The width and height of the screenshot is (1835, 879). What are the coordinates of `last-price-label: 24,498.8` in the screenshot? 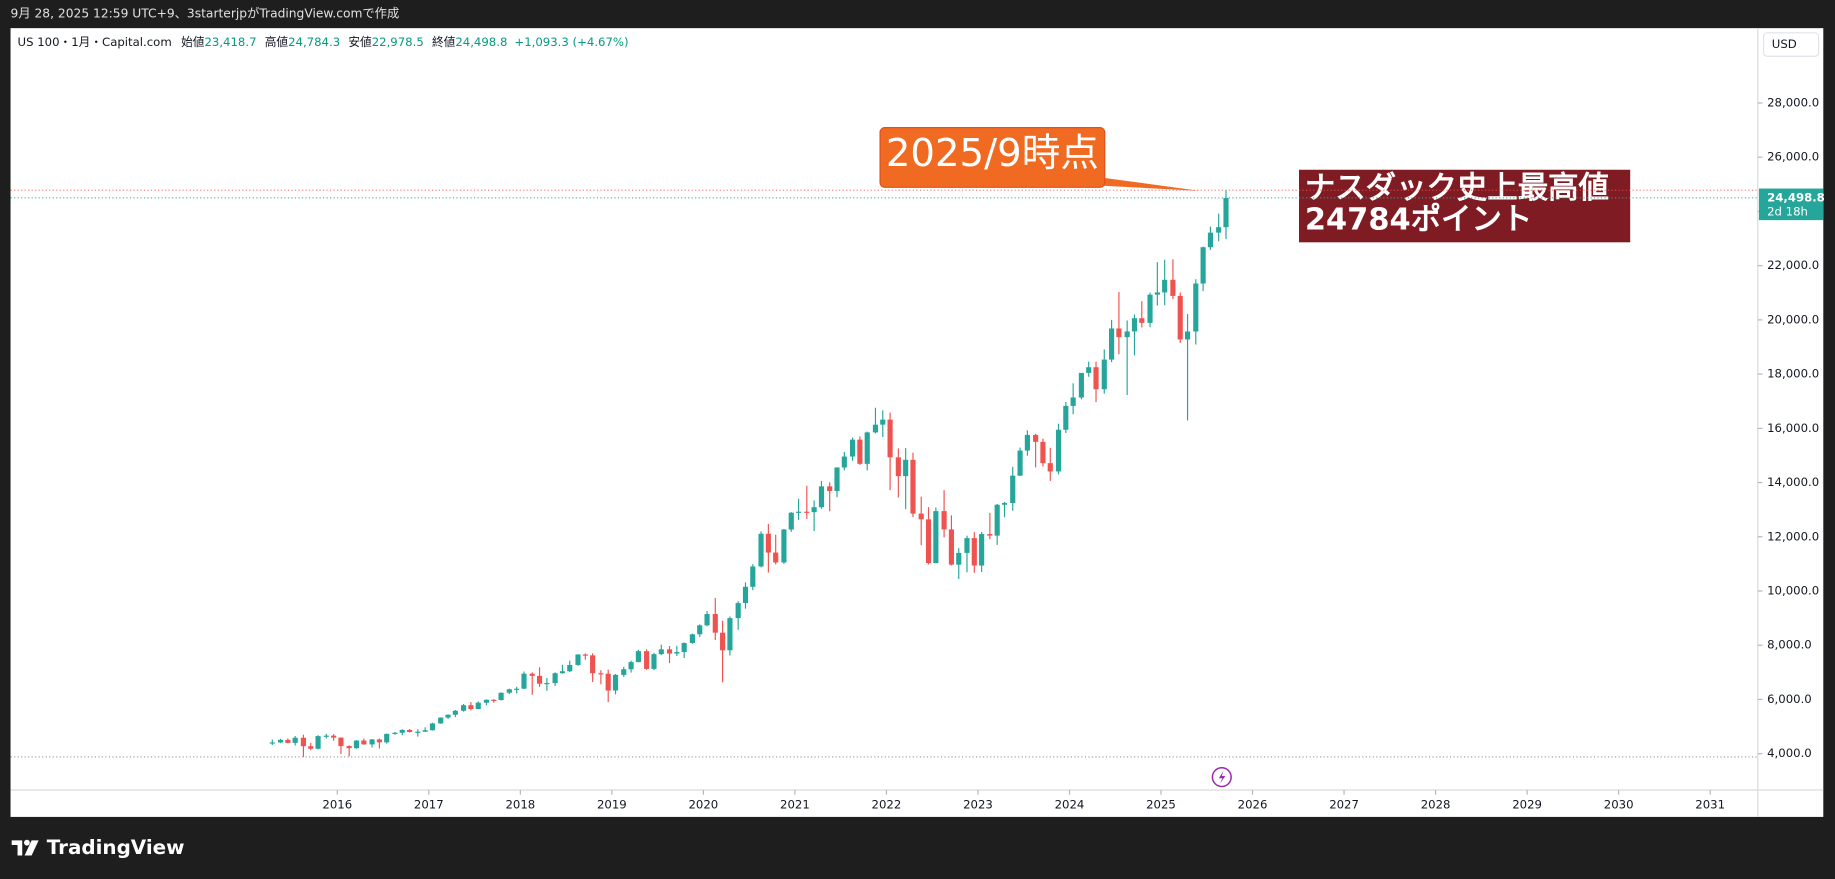 It's located at (1796, 197).